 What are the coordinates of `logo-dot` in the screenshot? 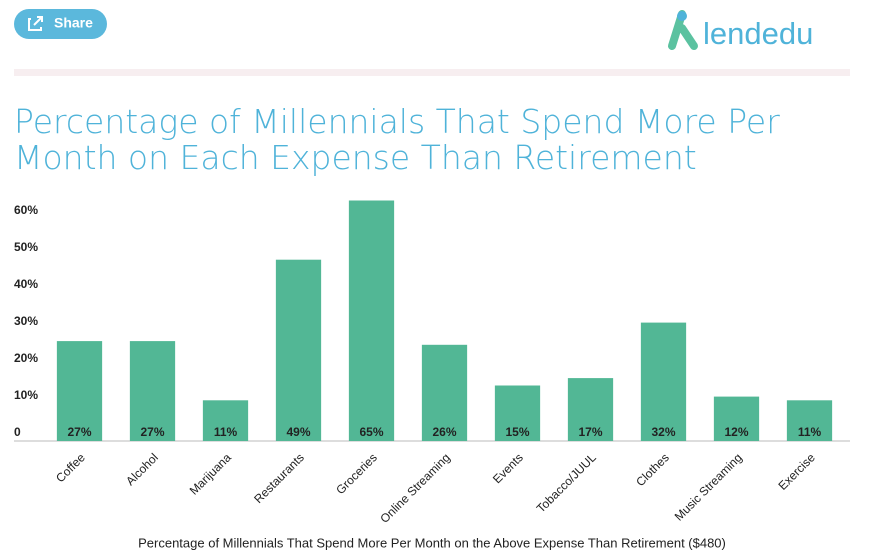 It's located at (682, 16).